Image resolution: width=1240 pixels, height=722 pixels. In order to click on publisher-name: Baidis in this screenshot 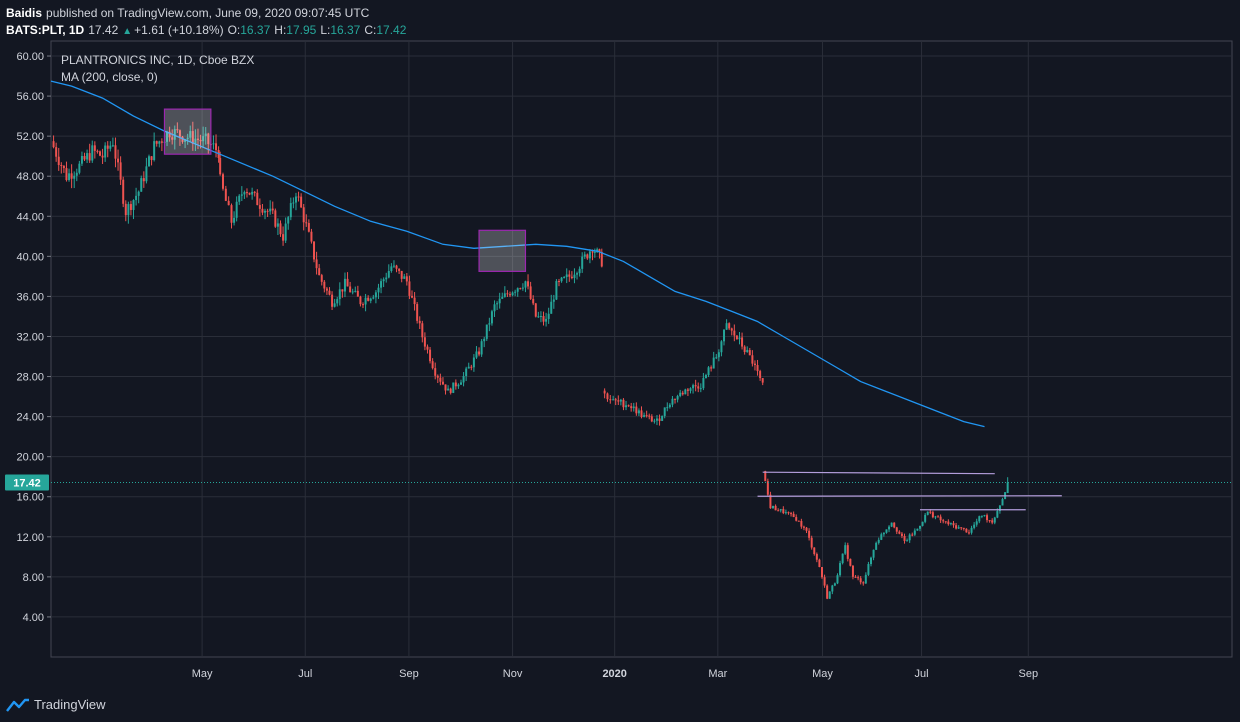, I will do `click(24, 13)`.